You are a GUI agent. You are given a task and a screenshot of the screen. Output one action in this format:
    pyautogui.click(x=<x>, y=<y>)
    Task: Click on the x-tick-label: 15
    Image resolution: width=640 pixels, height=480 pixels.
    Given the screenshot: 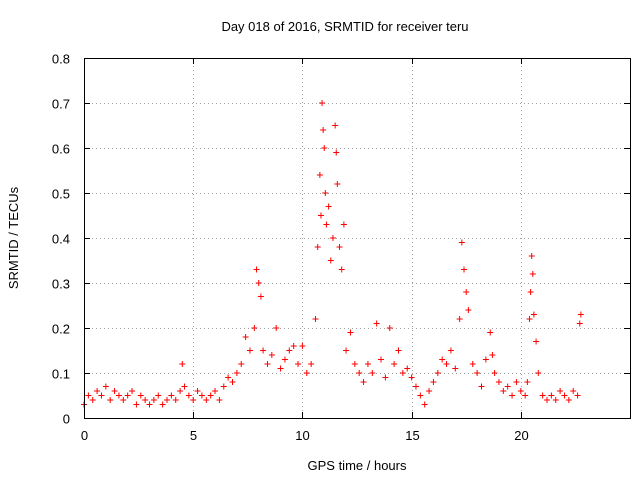 What is the action you would take?
    pyautogui.click(x=412, y=435)
    